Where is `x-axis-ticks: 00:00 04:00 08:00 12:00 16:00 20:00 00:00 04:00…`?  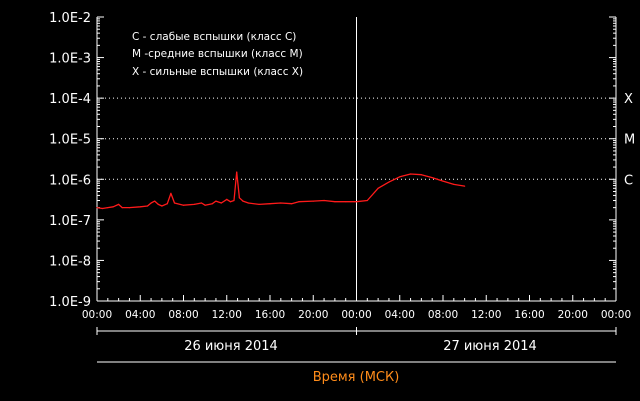 x-axis-ticks: 00:00 04:00 08:00 12:00 16:00 20:00 00:00 04:00… is located at coordinates (356, 308).